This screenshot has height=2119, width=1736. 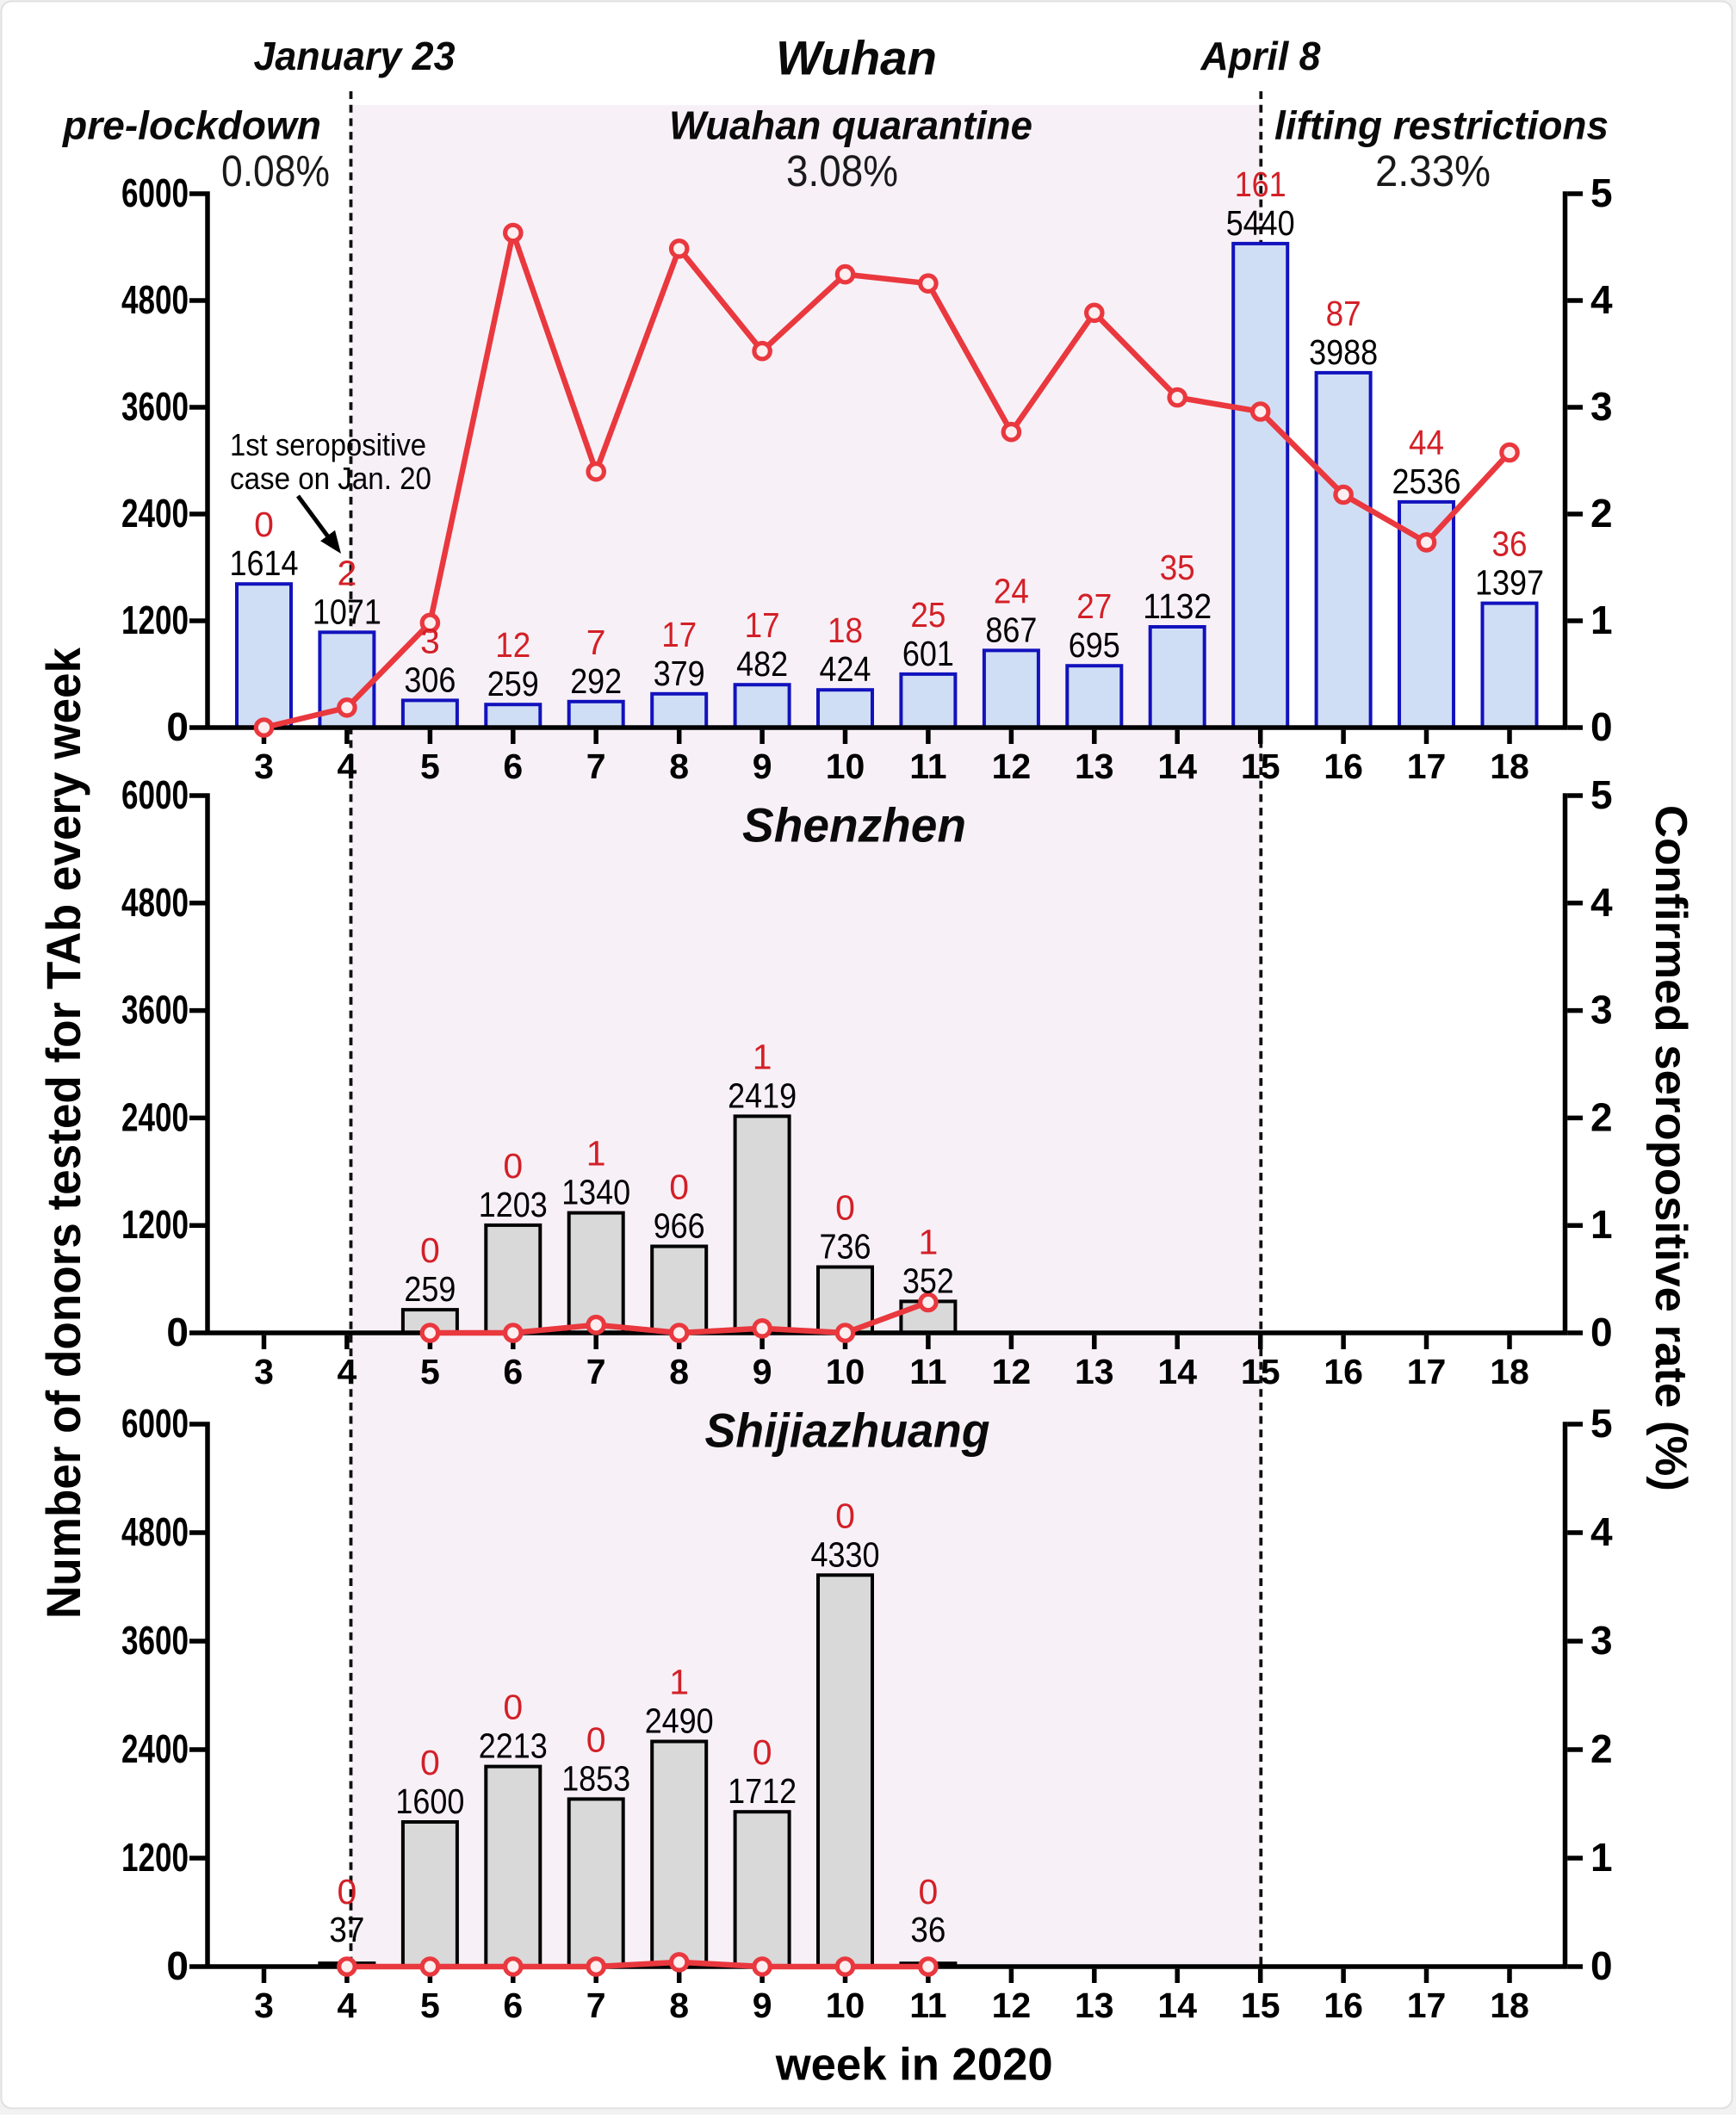 What do you see at coordinates (680, 673) in the screenshot?
I see `svg-text: 379` at bounding box center [680, 673].